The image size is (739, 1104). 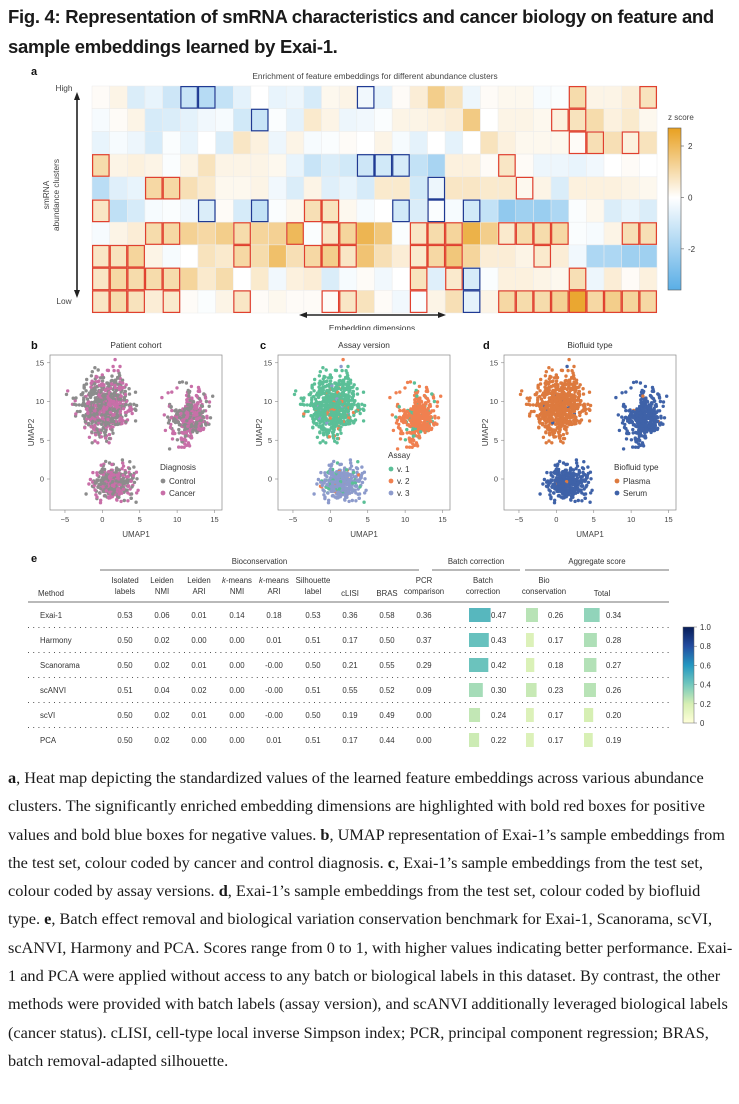 What do you see at coordinates (368, 519) in the screenshot?
I see `x-tick-label: 5` at bounding box center [368, 519].